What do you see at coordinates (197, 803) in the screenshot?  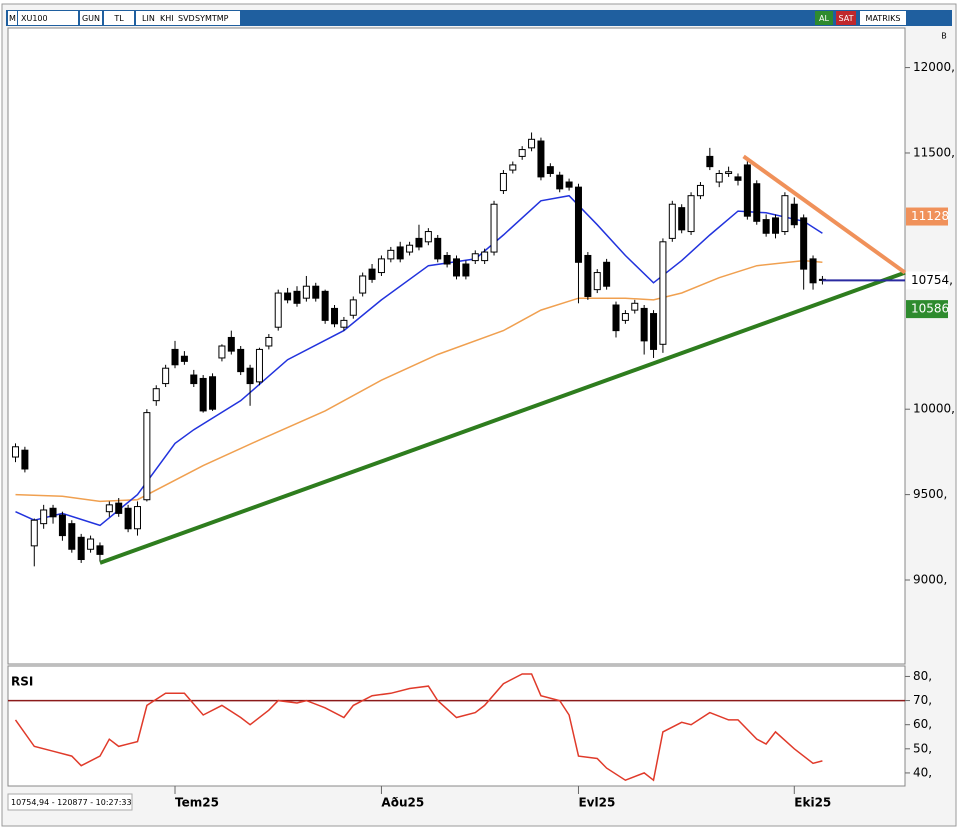 I see `x-tick-label: Tem25` at bounding box center [197, 803].